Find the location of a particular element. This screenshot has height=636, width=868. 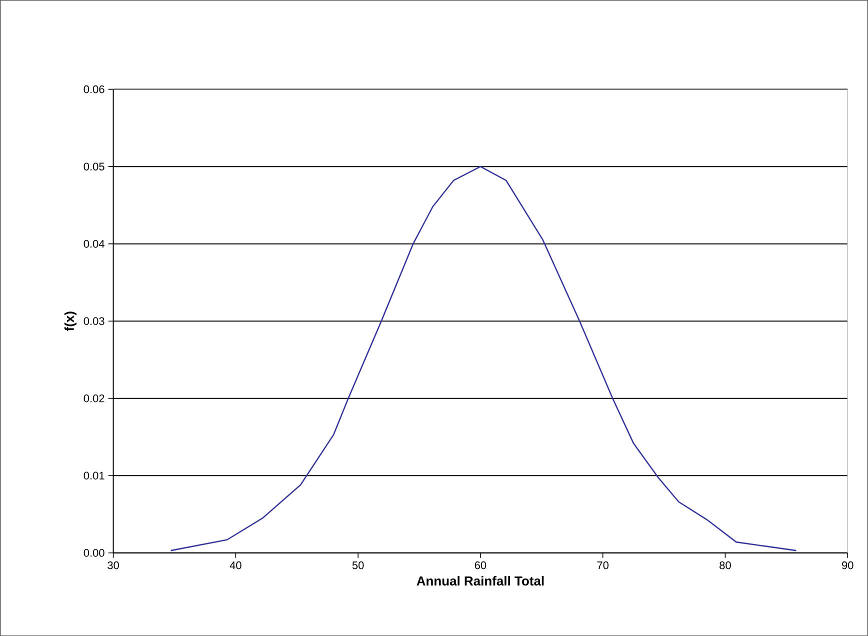

x-tick-label: 50 is located at coordinates (358, 565).